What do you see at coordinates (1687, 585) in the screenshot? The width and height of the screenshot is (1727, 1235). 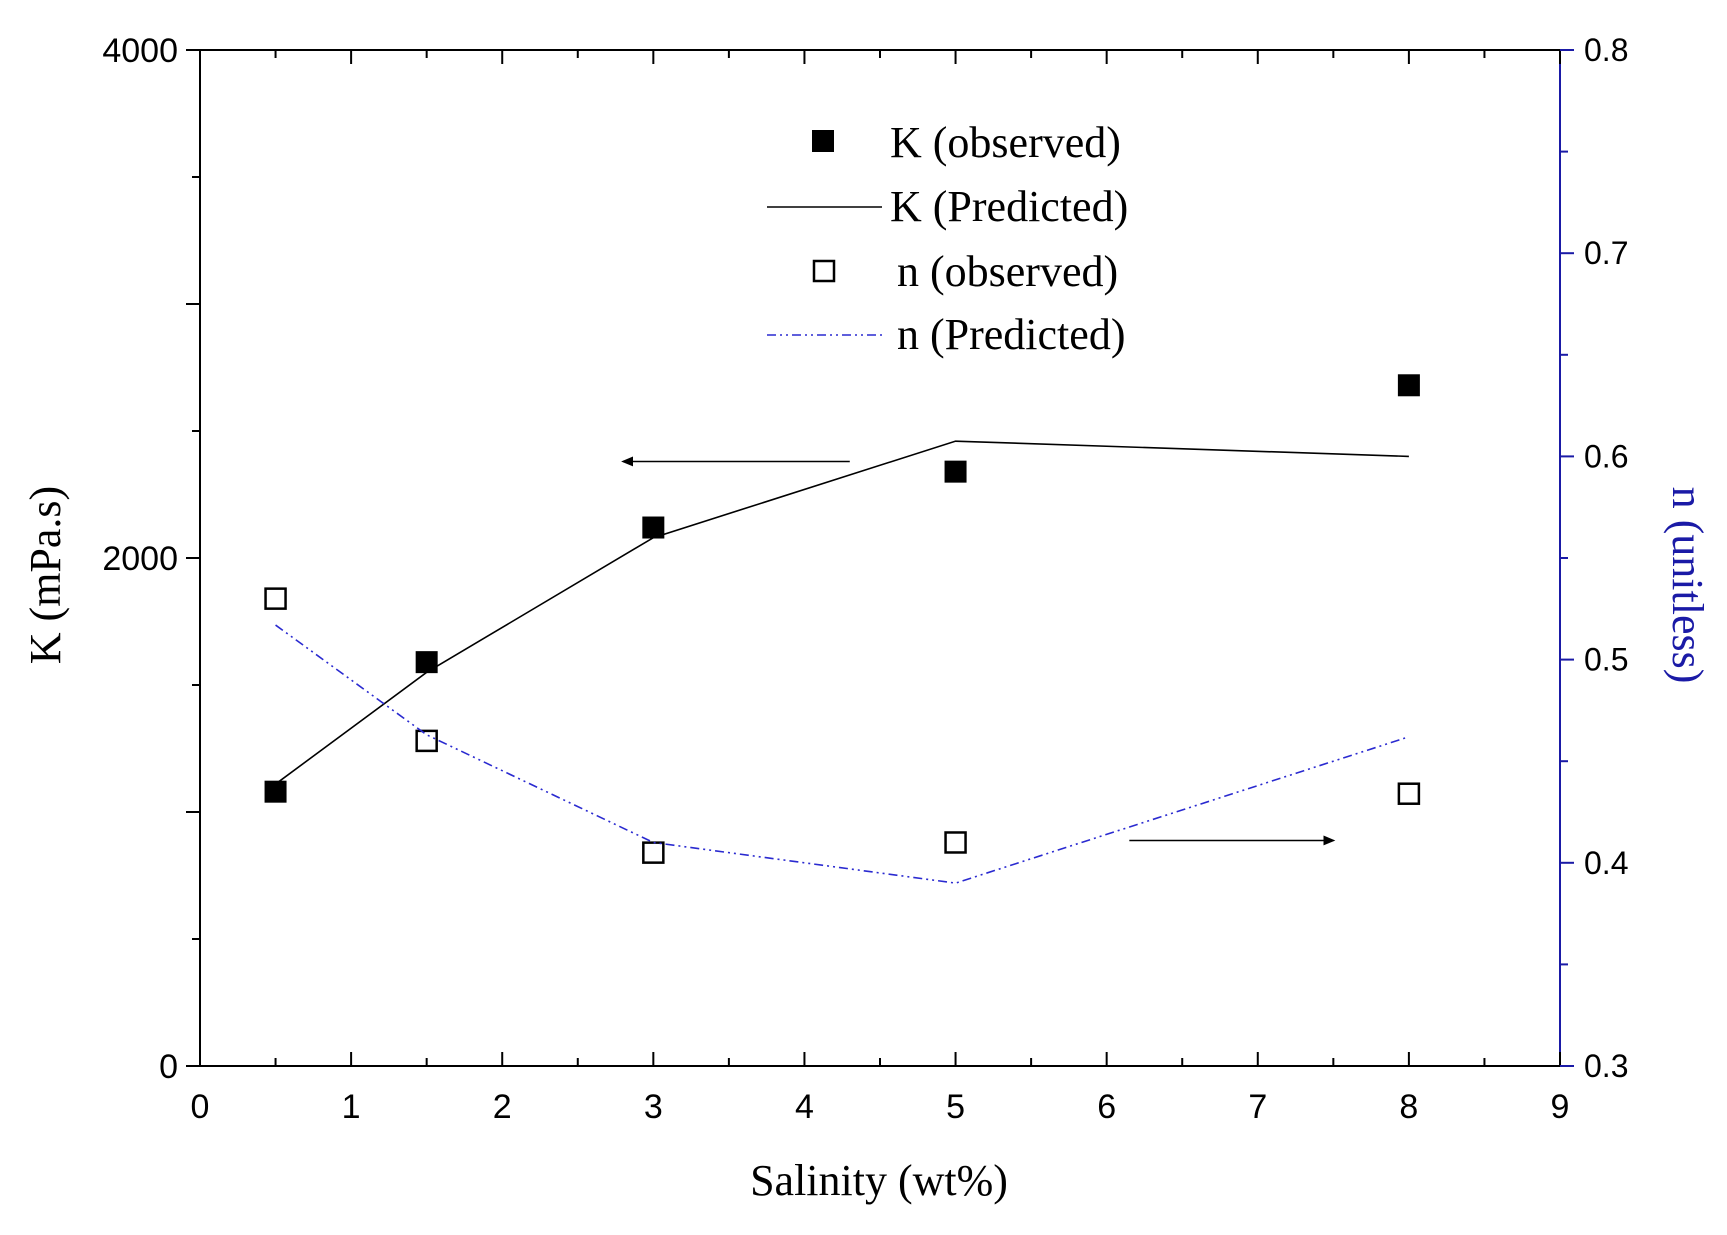 I see `right-axis-title: n (unitless)` at bounding box center [1687, 585].